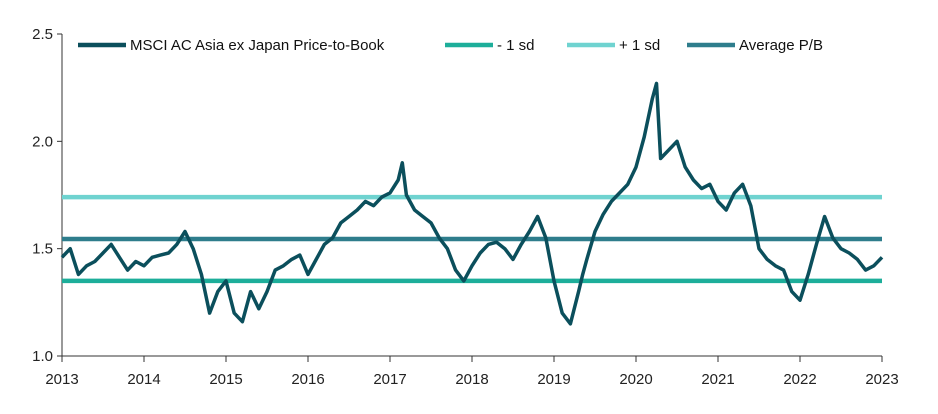 The image size is (938, 414). What do you see at coordinates (781, 45) in the screenshot?
I see `legend-label-3: Average P/B` at bounding box center [781, 45].